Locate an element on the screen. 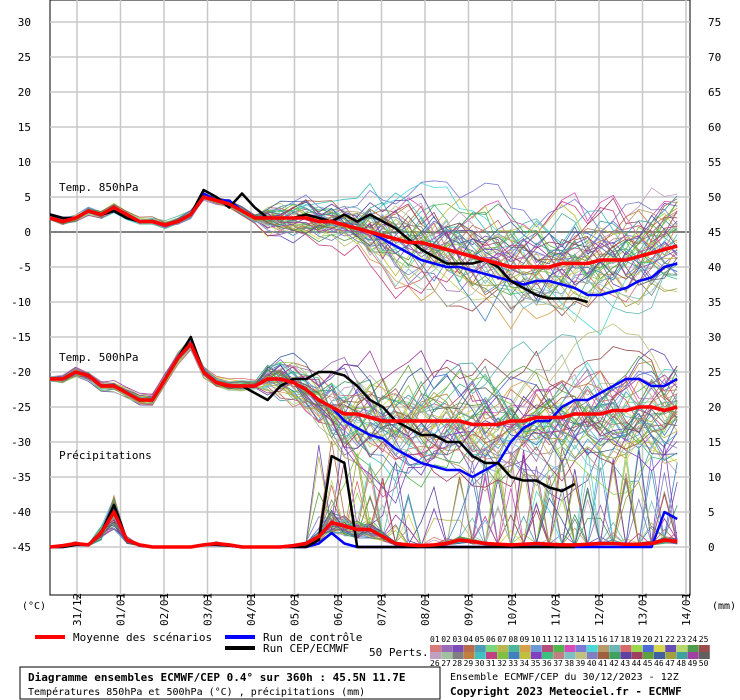 The width and height of the screenshot is (740, 700). left-tick-label: -30 is located at coordinates (21, 442).